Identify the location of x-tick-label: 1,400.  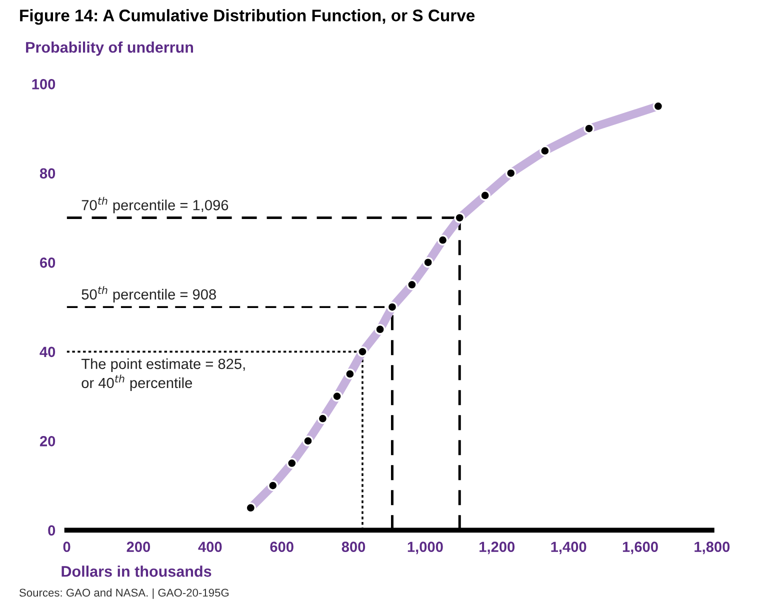
(568, 548).